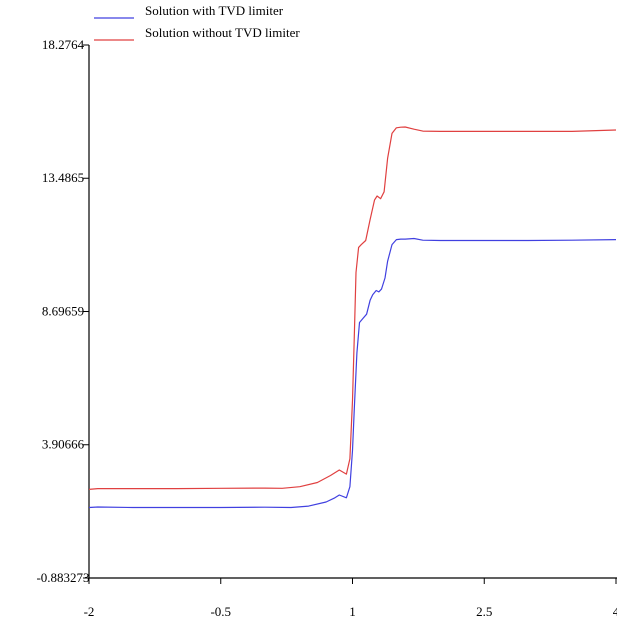 This screenshot has height=622, width=617. Describe the element at coordinates (484, 611) in the screenshot. I see `x-tick-label: 2.5` at that location.